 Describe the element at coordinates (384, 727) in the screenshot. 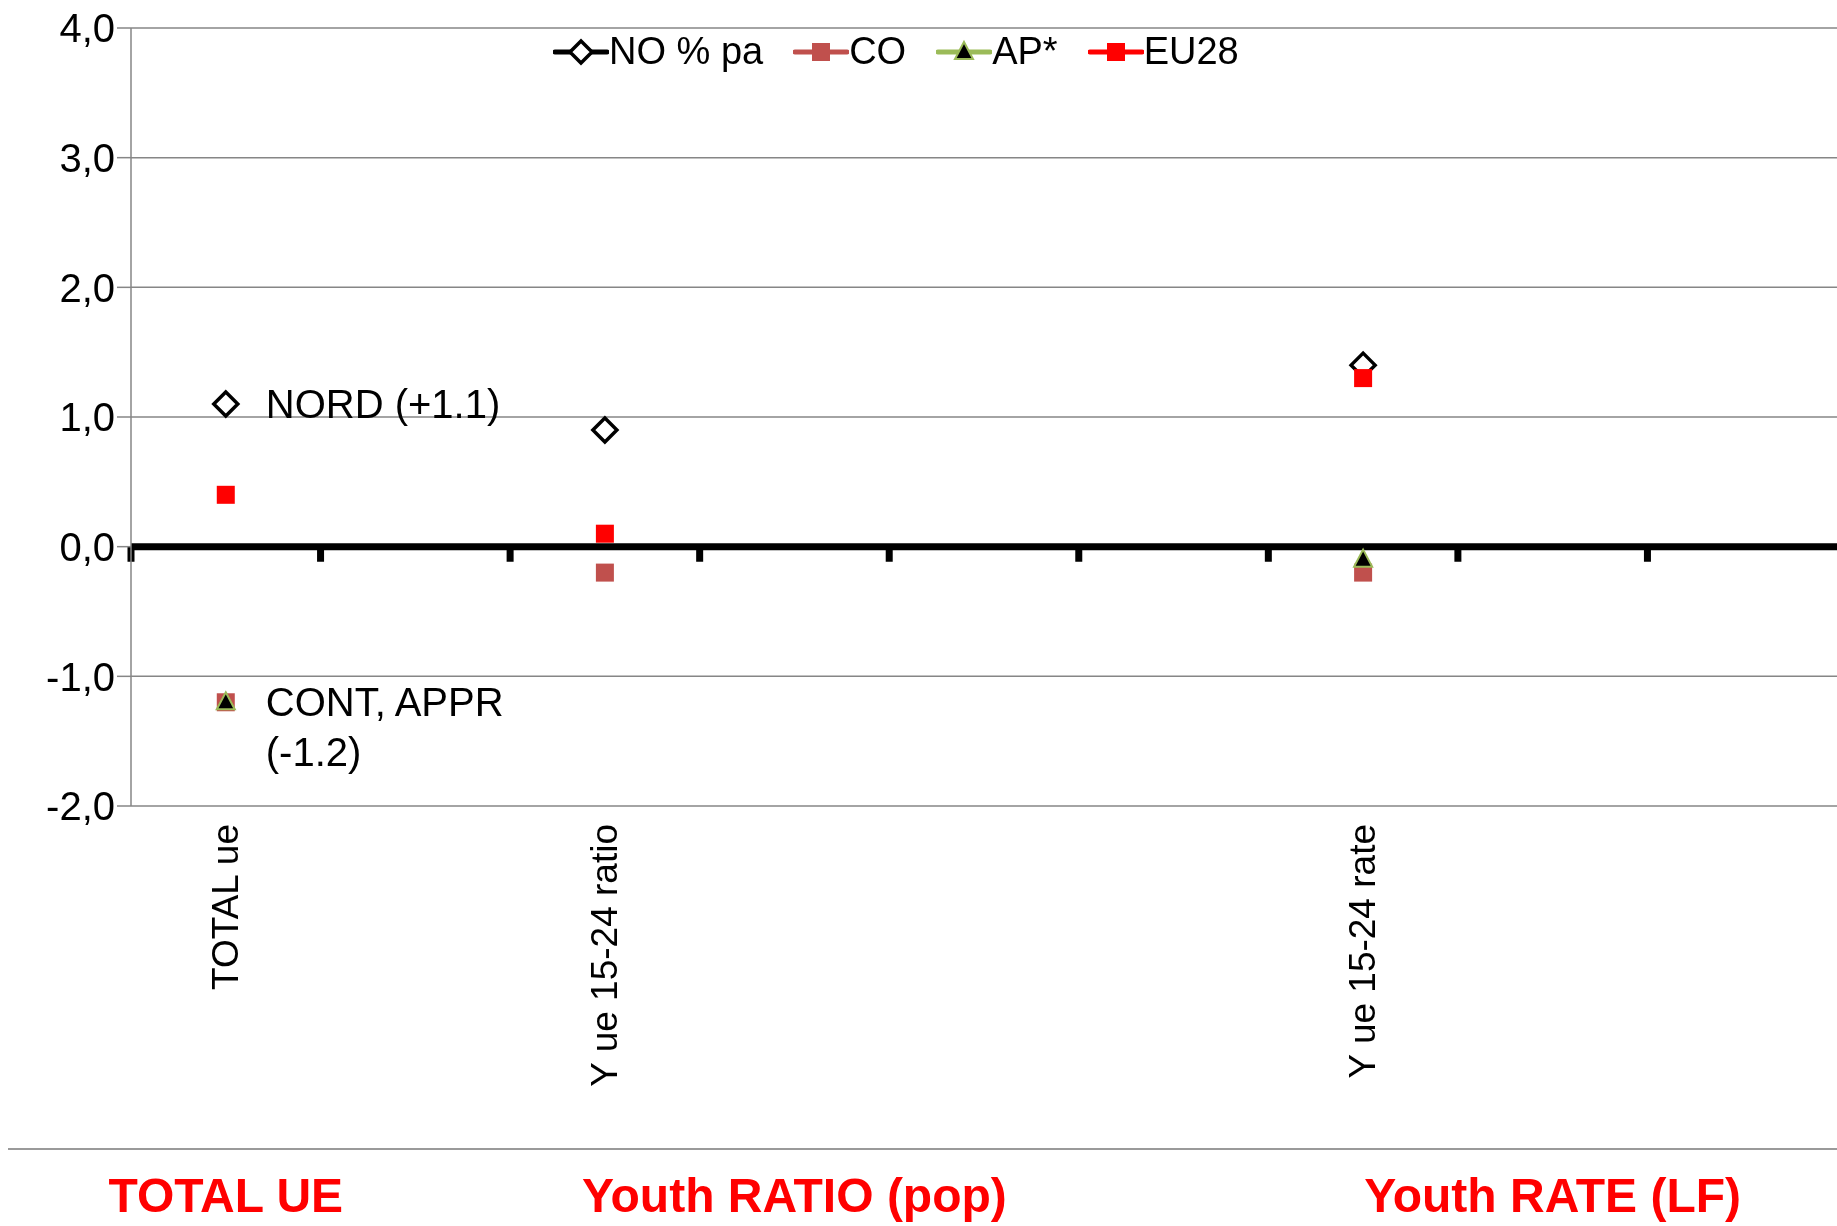

I see `annotation: CONT, APPR (-1.2)` at that location.